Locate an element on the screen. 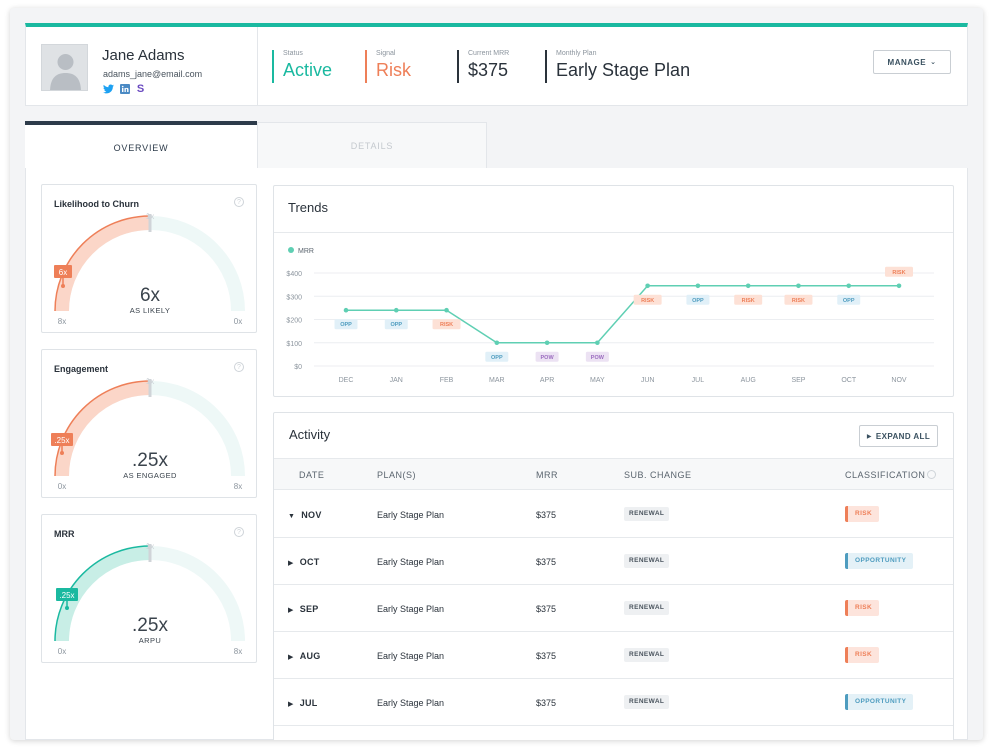 The height and width of the screenshot is (747, 993). trends-title: Trends is located at coordinates (308, 207).